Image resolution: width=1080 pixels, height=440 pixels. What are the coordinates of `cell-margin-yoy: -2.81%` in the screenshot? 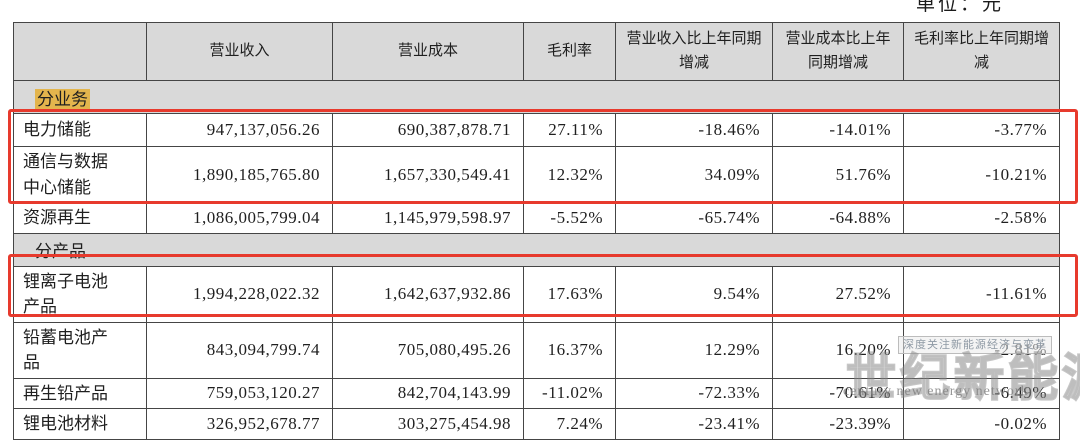 It's located at (981, 350).